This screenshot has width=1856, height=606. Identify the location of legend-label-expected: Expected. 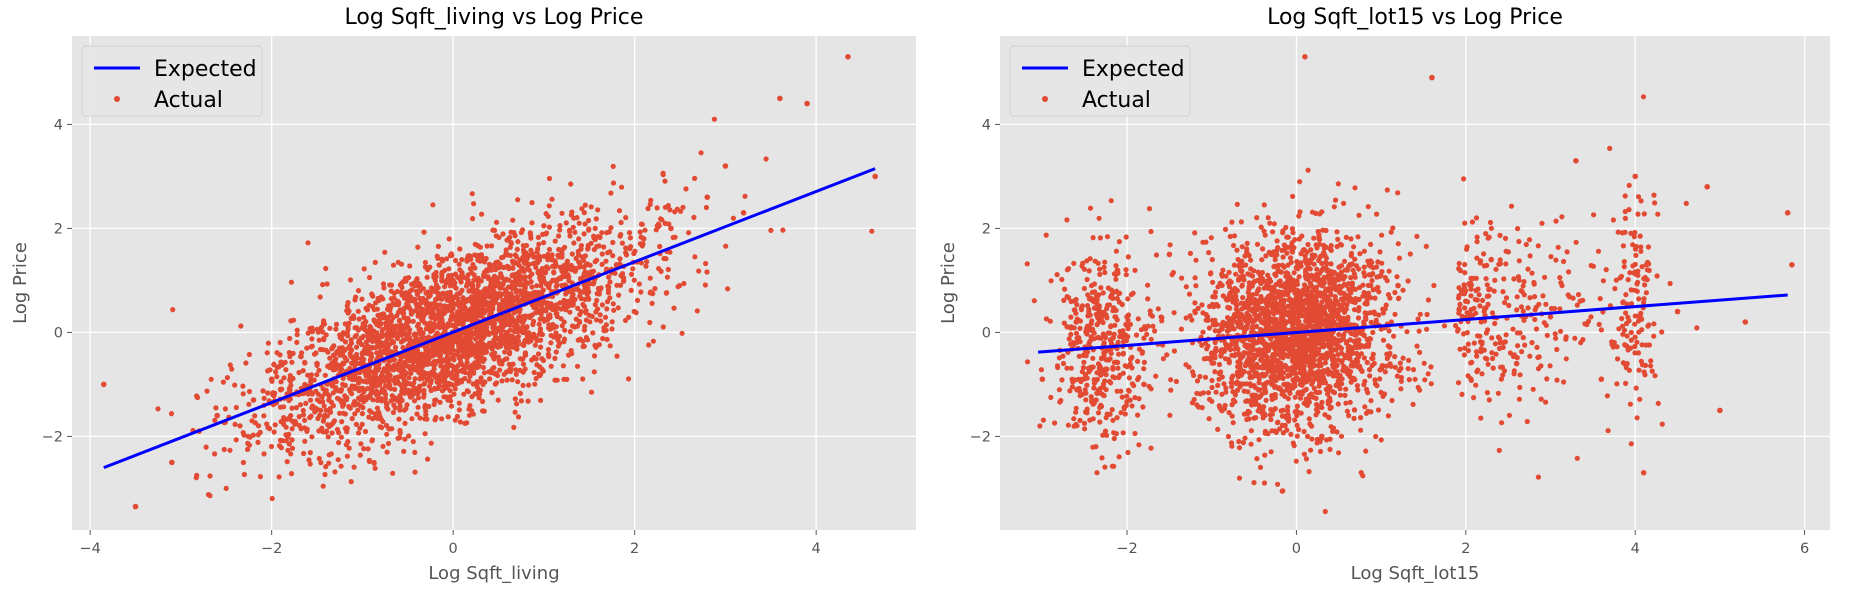
(205, 69).